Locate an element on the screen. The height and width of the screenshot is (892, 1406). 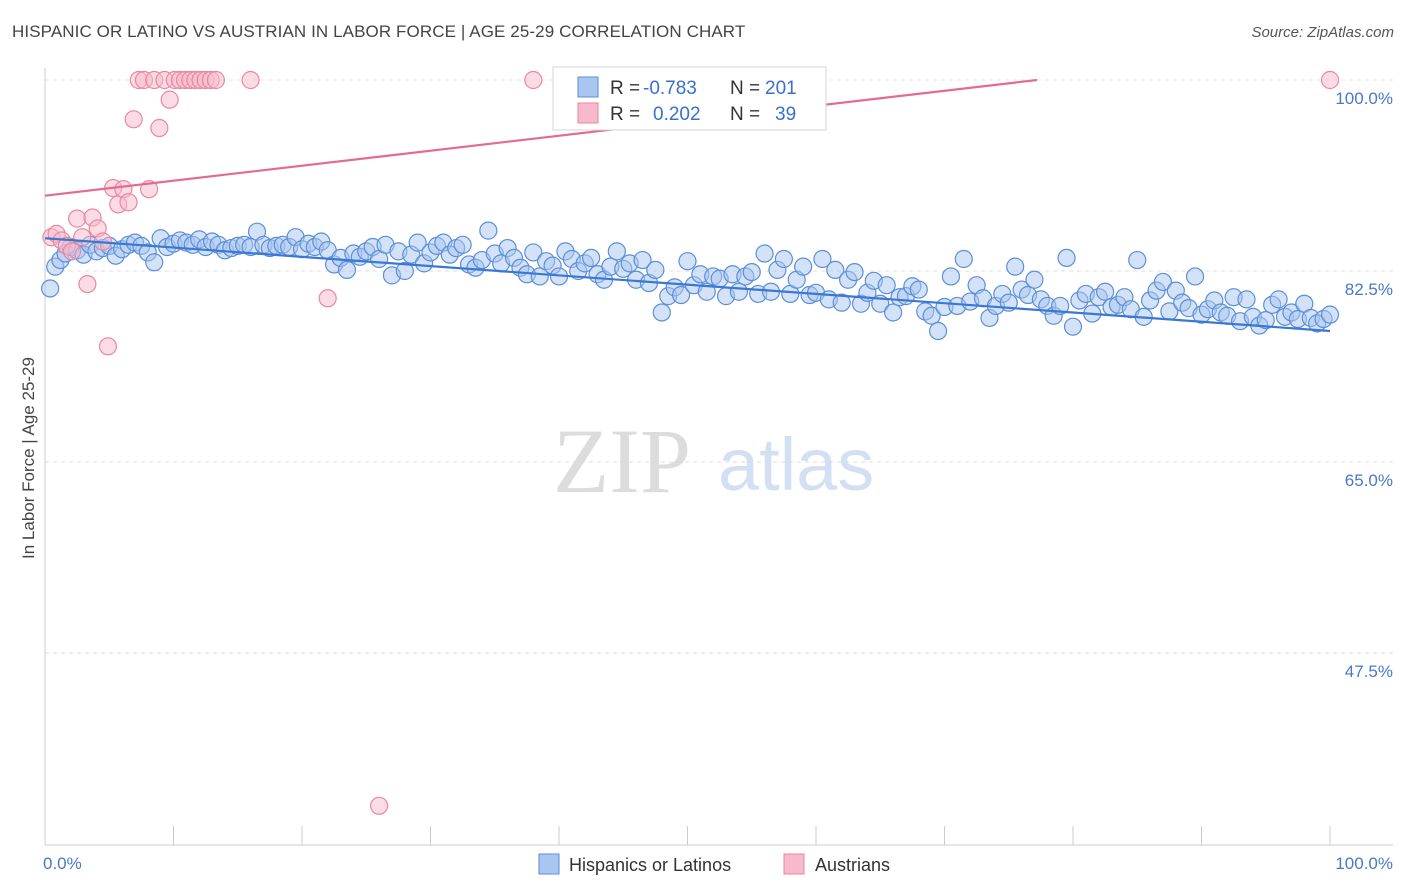
x-tick-label-1: 100.0% is located at coordinates (1364, 863).